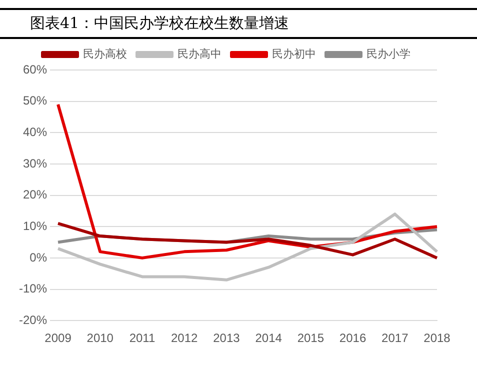 This screenshot has width=477, height=378. Describe the element at coordinates (35, 101) in the screenshot. I see `y-tick-label: 50%` at that location.